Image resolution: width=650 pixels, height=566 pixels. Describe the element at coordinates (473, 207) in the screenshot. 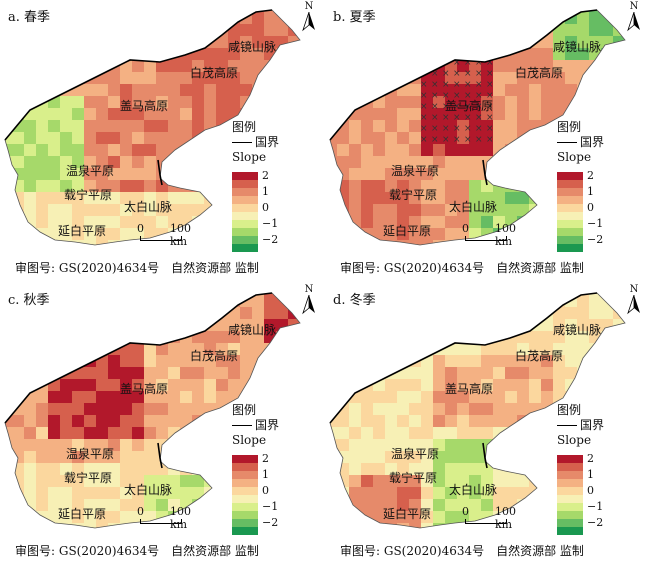

I see `label-taibai-mountains: 太白山脉` at that location.